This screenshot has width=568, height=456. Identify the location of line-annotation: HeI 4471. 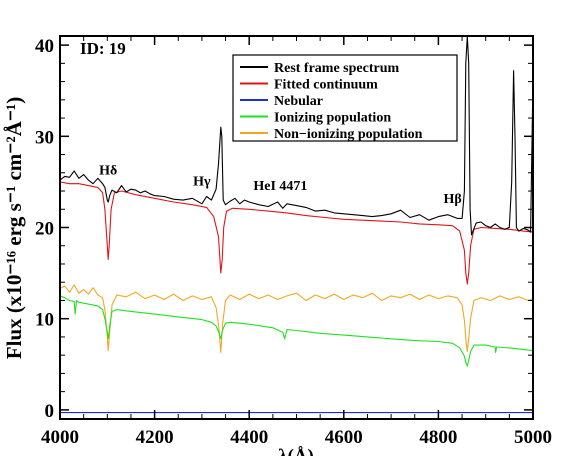
(280, 186).